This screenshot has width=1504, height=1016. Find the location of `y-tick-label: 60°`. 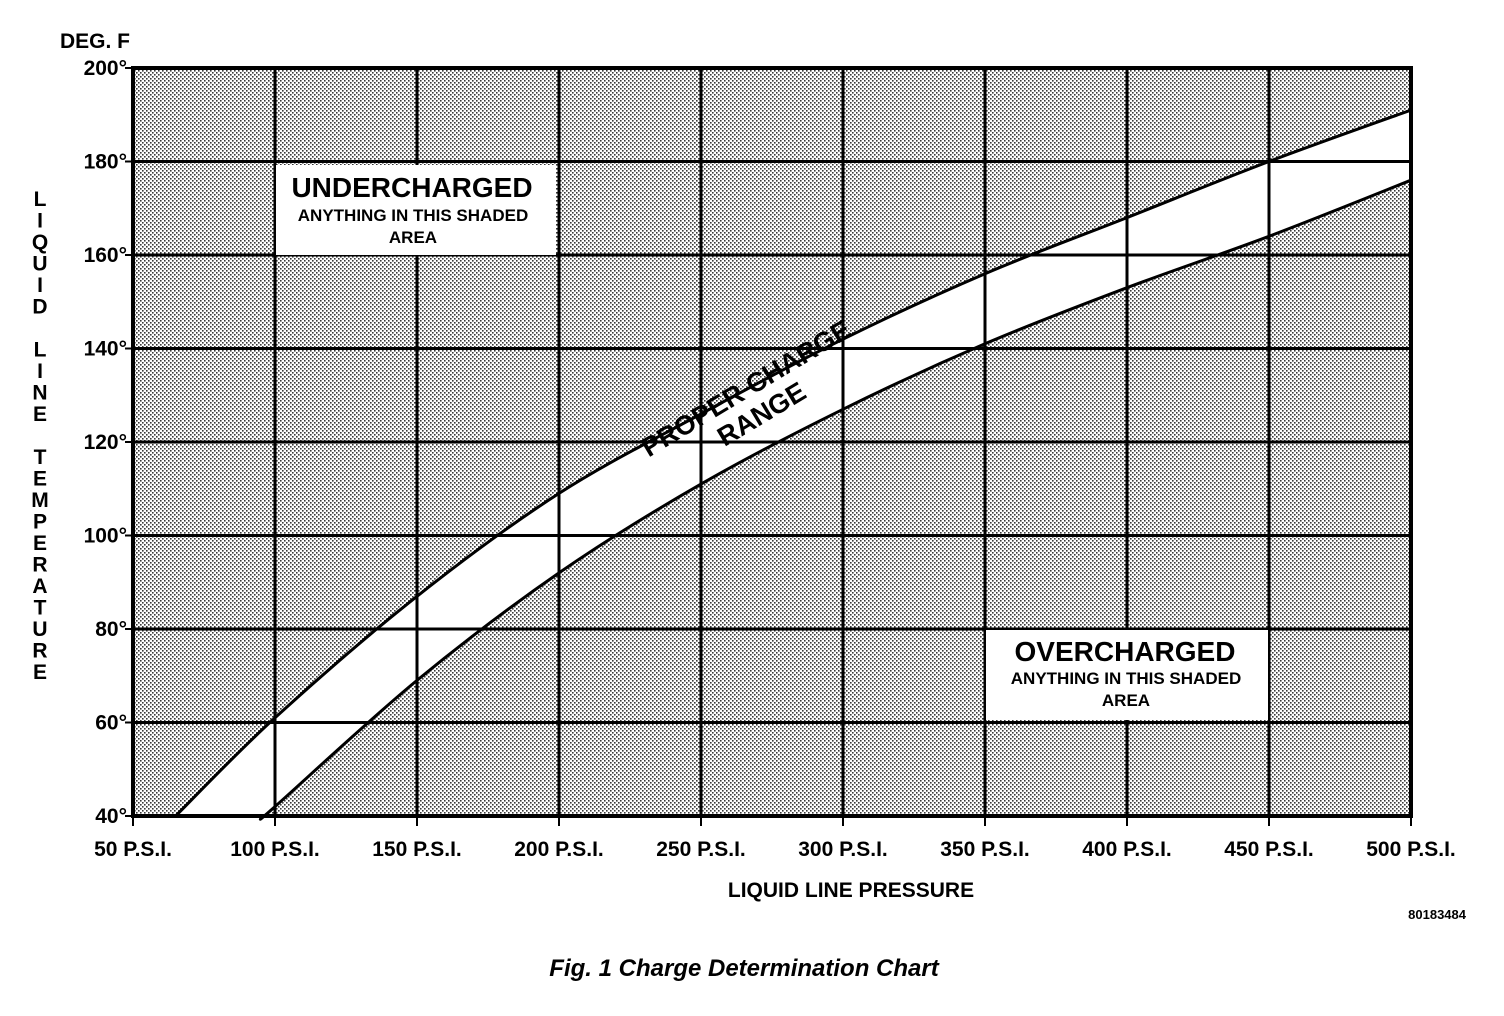

y-tick-label: 60° is located at coordinates (111, 723).